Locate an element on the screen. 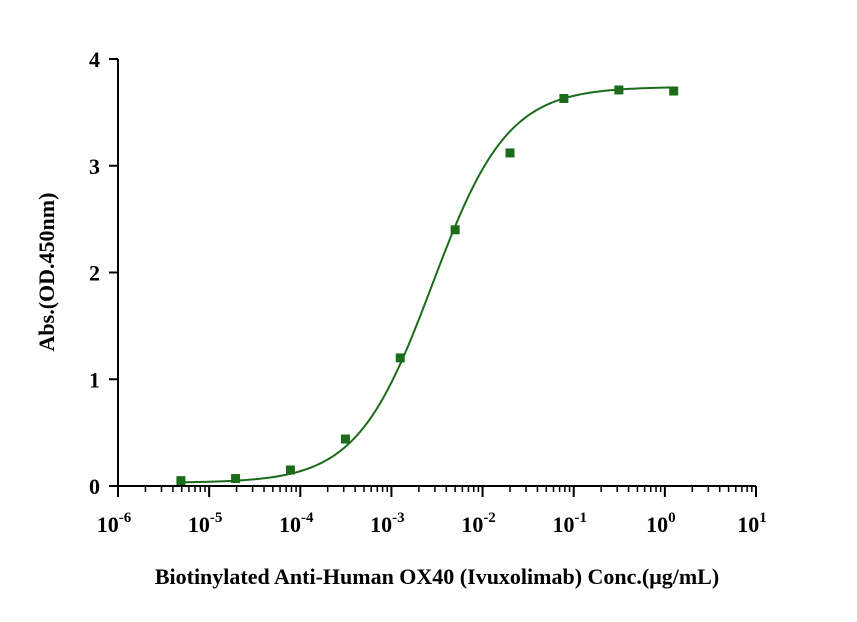 This screenshot has height=622, width=857. x-tick-label: 10⁻⁶ is located at coordinates (114, 523).